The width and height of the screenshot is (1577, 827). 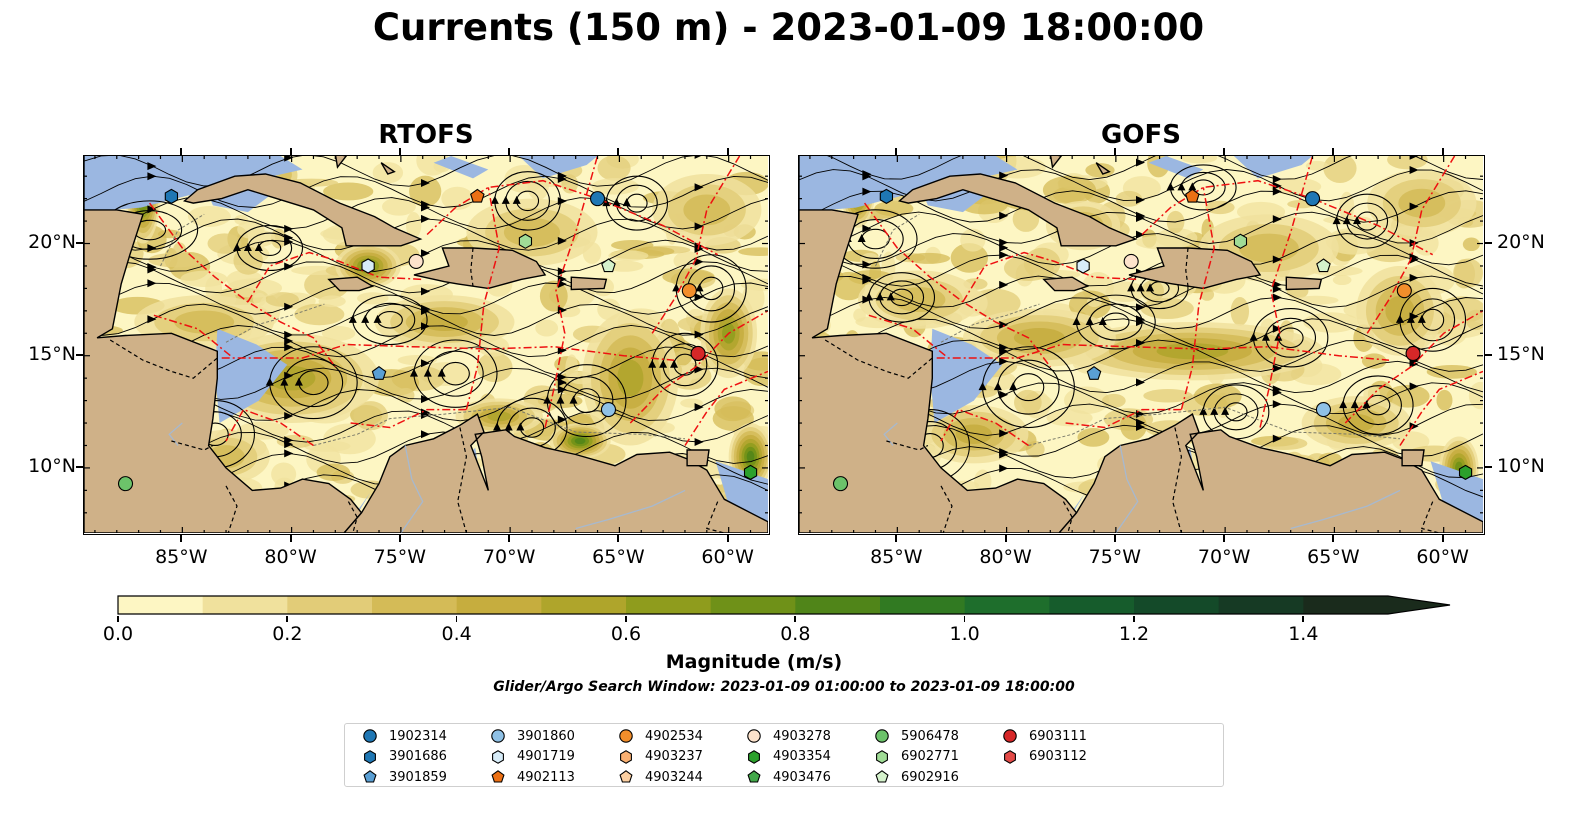 What do you see at coordinates (1442, 557) in the screenshot?
I see `lon-tick-label: 60°W` at bounding box center [1442, 557].